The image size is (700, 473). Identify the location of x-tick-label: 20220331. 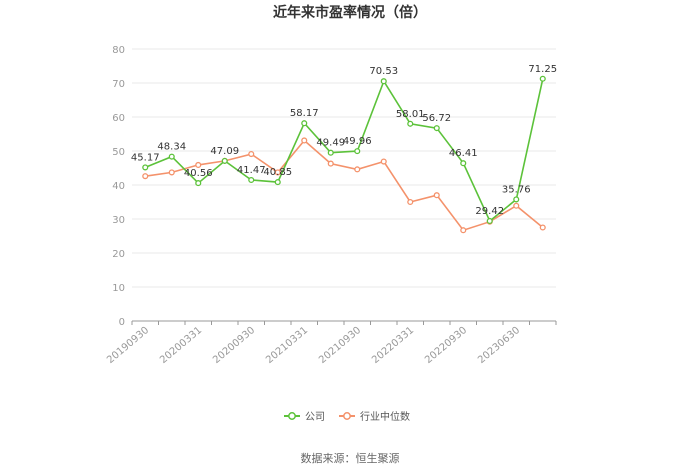
(393, 345).